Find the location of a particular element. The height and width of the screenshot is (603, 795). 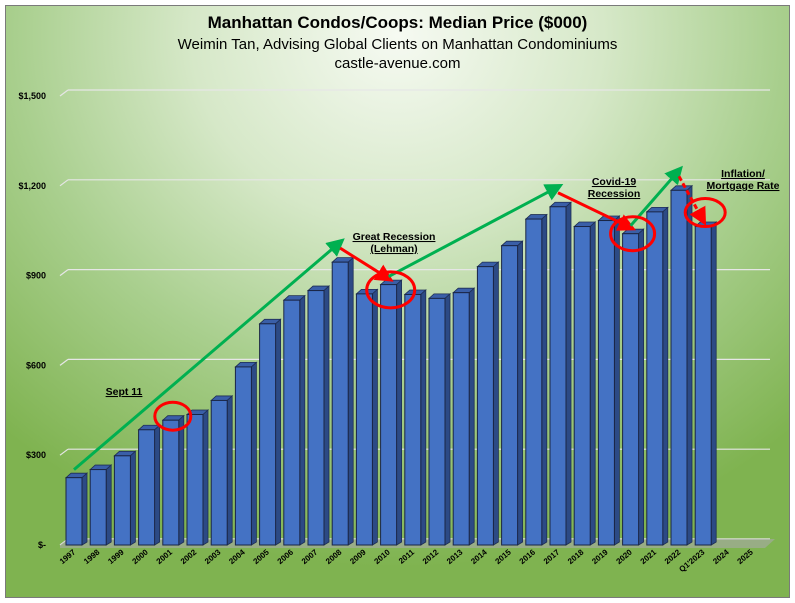

bar-2018 is located at coordinates (582, 386).